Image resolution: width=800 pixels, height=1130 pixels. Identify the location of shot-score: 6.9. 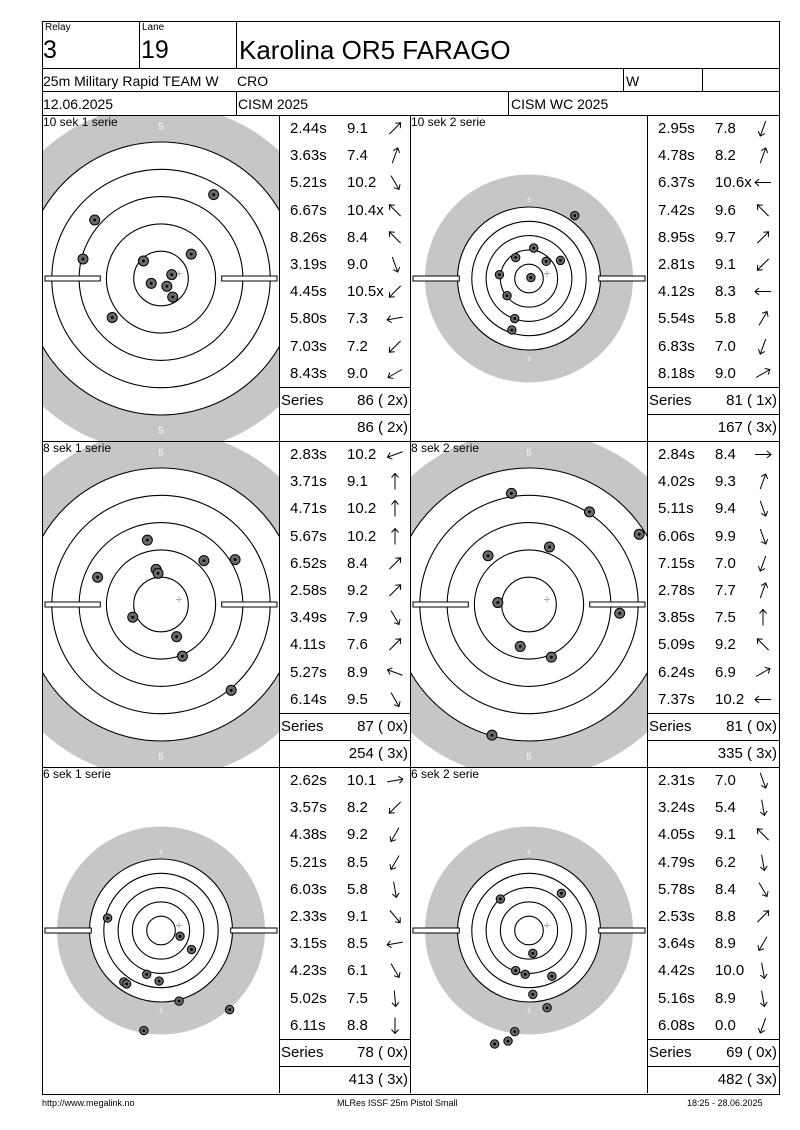
(725, 672).